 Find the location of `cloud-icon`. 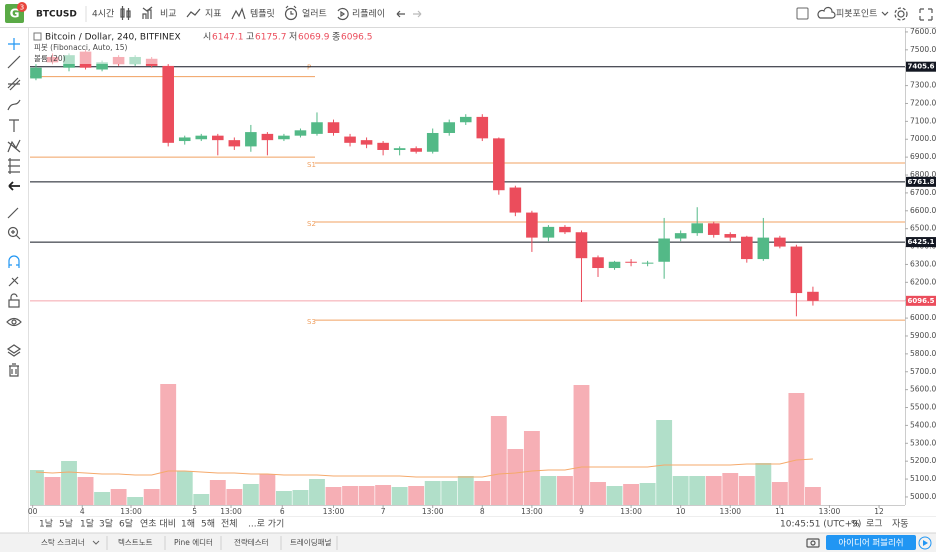

cloud-icon is located at coordinates (826, 12).